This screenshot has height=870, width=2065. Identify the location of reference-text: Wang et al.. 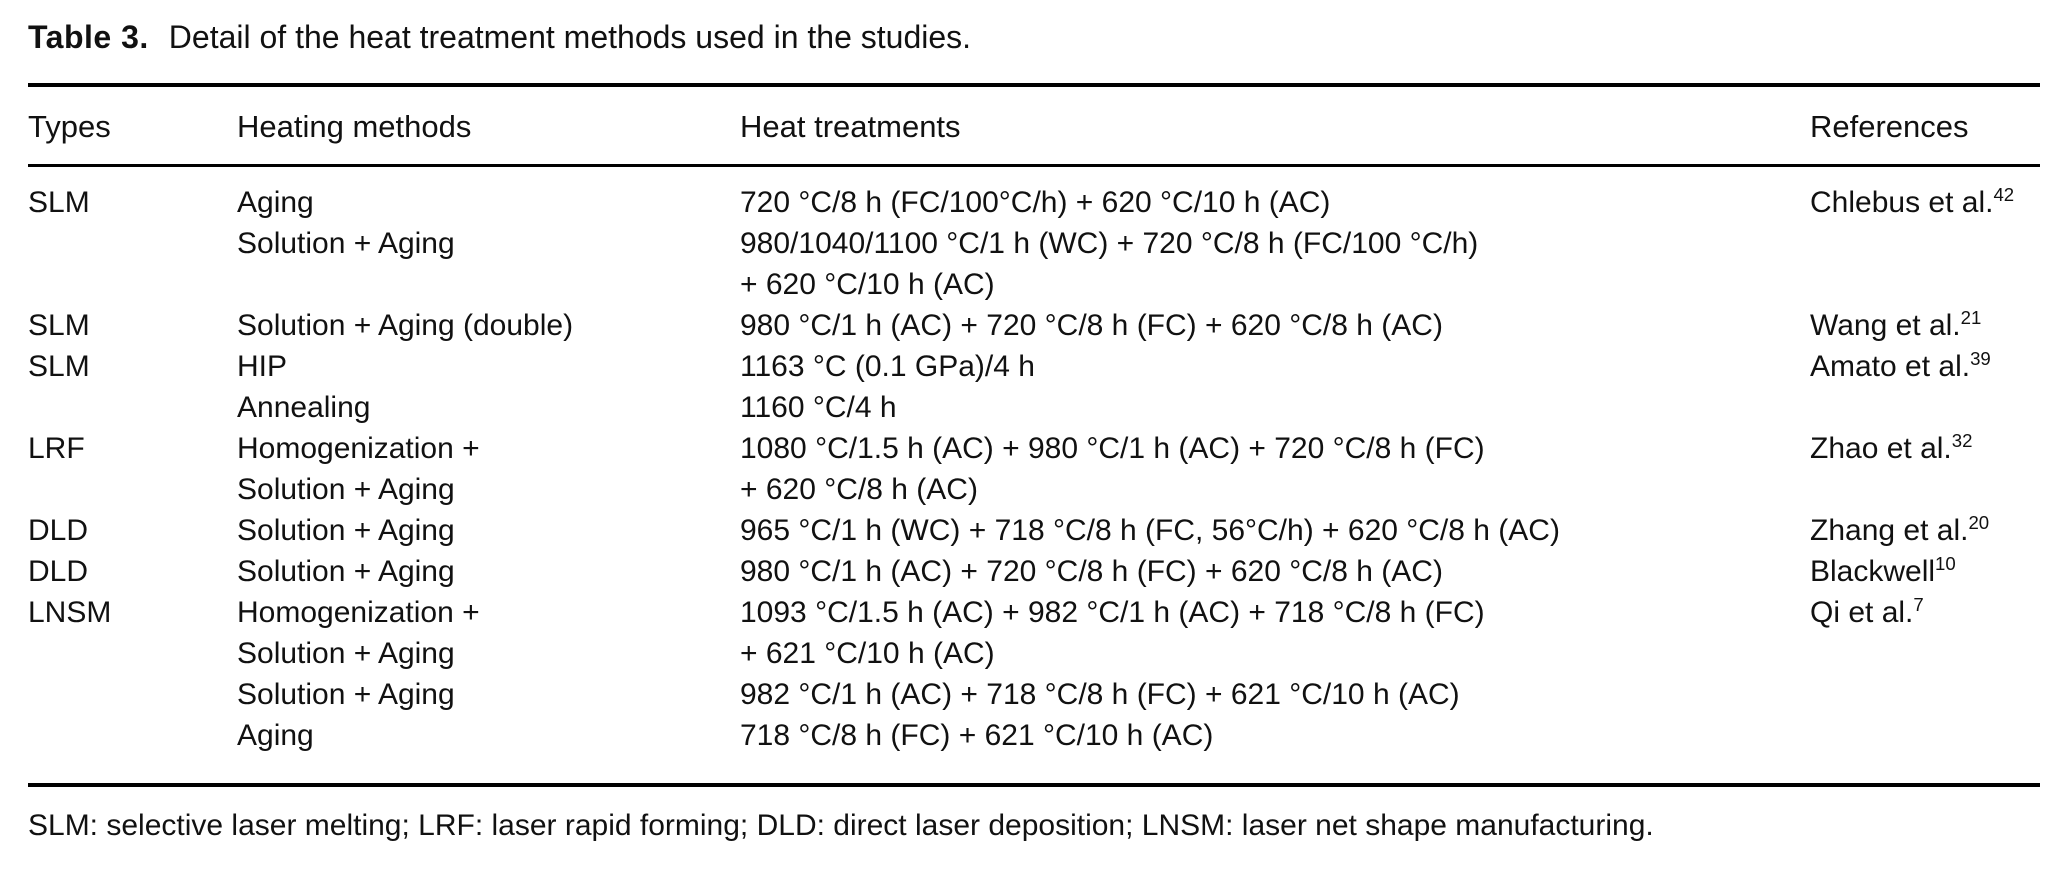
(1885, 325).